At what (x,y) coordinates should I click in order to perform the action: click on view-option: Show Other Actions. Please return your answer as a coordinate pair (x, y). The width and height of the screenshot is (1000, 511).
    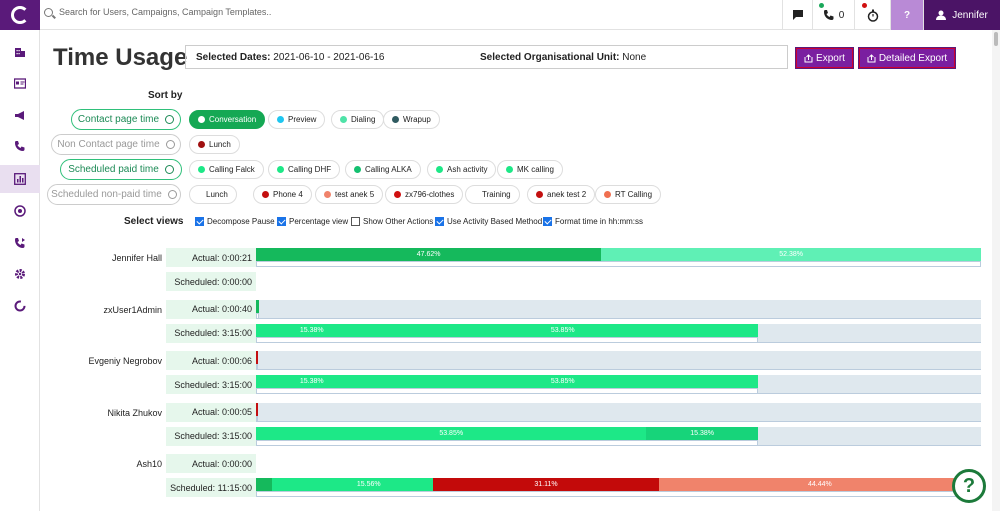
    Looking at the image, I should click on (392, 221).